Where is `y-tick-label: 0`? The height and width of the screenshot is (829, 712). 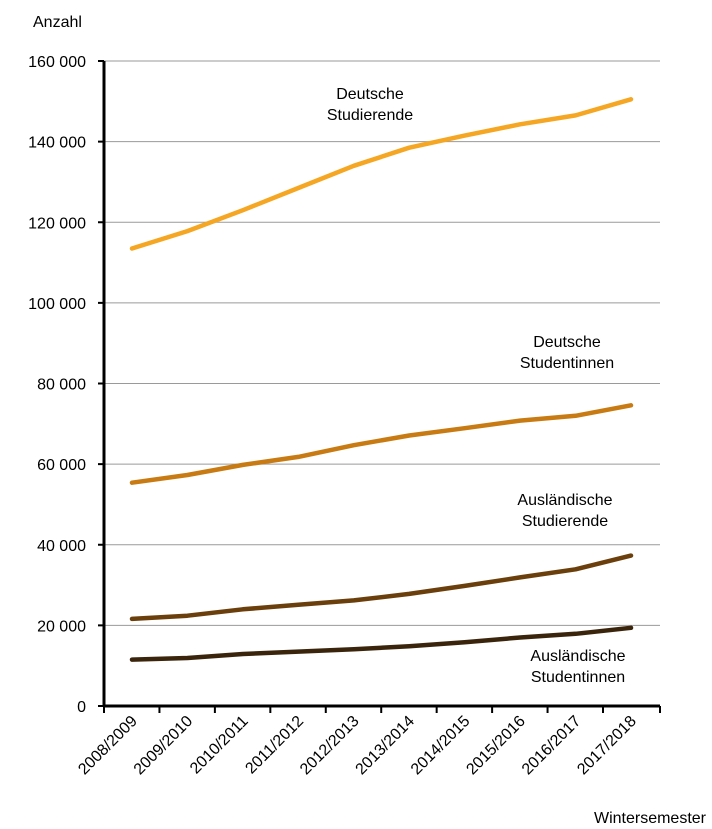 y-tick-label: 0 is located at coordinates (81, 707).